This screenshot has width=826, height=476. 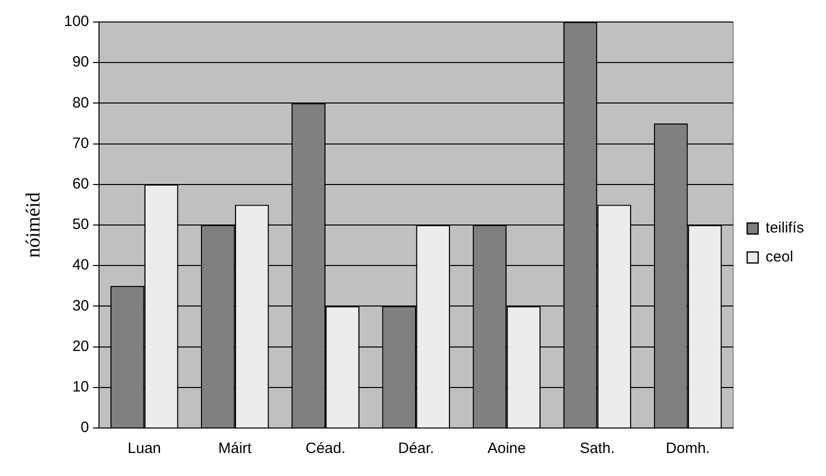 What do you see at coordinates (325, 449) in the screenshot?
I see `x-tick-label: Céad.` at bounding box center [325, 449].